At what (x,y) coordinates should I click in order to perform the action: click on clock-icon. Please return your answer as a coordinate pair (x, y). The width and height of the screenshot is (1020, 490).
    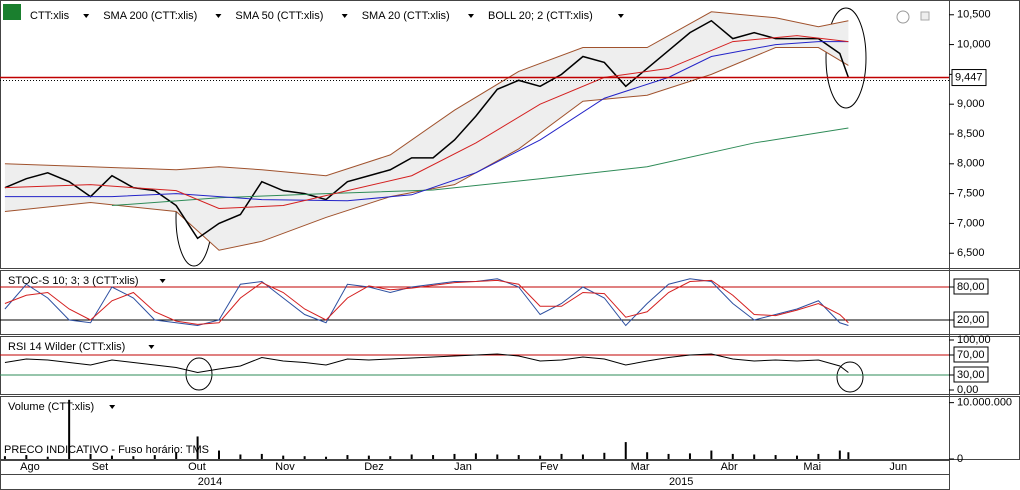
    Looking at the image, I should click on (903, 17).